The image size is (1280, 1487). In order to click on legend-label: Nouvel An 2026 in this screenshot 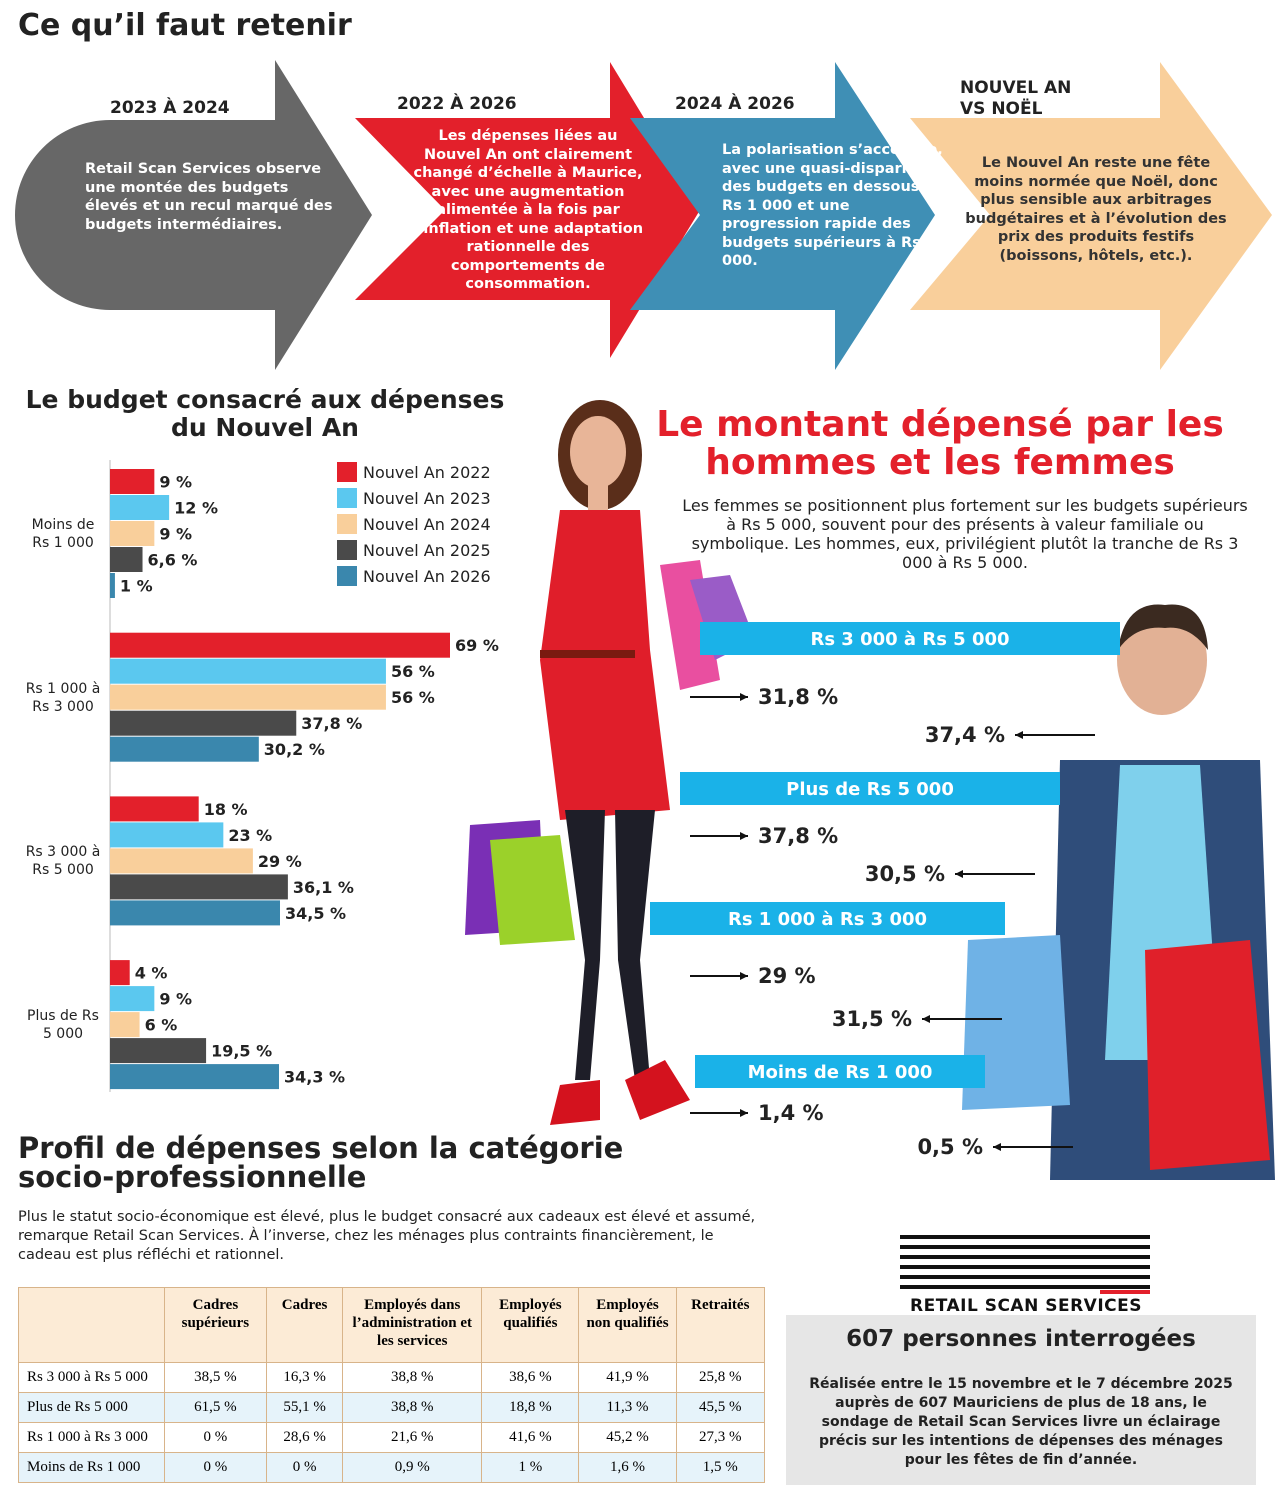, I will do `click(427, 576)`.